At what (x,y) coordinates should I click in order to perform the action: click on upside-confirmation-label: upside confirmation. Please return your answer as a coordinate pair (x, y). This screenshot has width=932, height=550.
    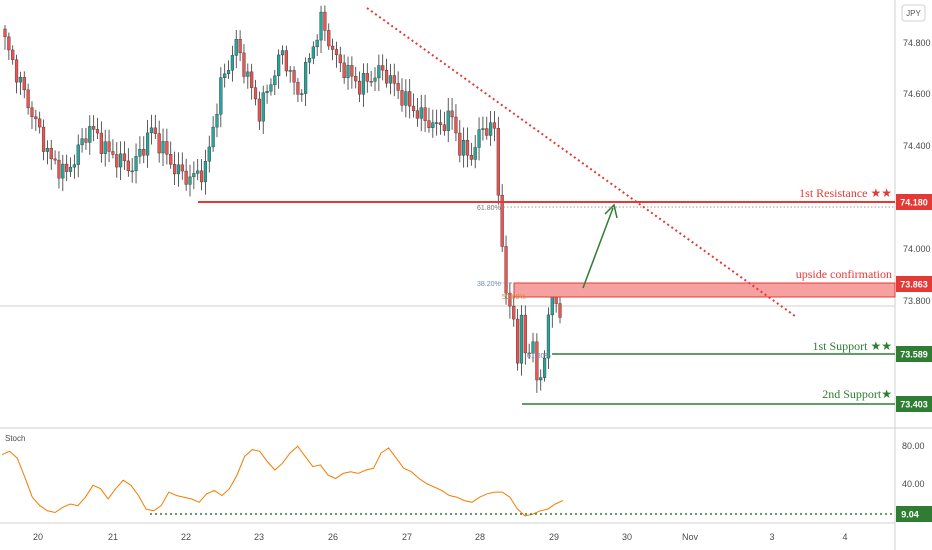
    Looking at the image, I should click on (844, 274).